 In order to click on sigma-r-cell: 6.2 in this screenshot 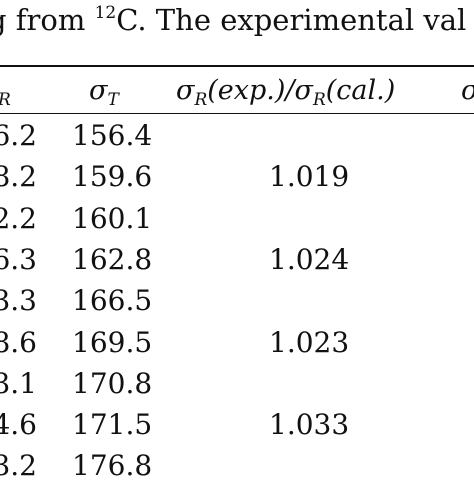, I will do `click(18, 135)`.